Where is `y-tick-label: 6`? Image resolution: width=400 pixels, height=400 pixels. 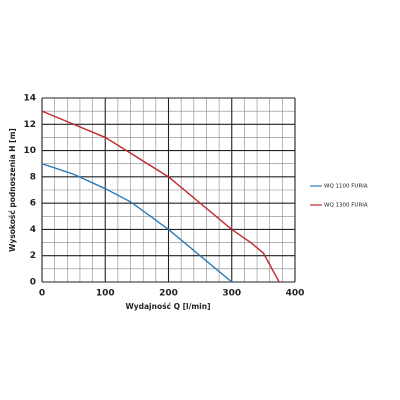 y-tick-label: 6 is located at coordinates (33, 204).